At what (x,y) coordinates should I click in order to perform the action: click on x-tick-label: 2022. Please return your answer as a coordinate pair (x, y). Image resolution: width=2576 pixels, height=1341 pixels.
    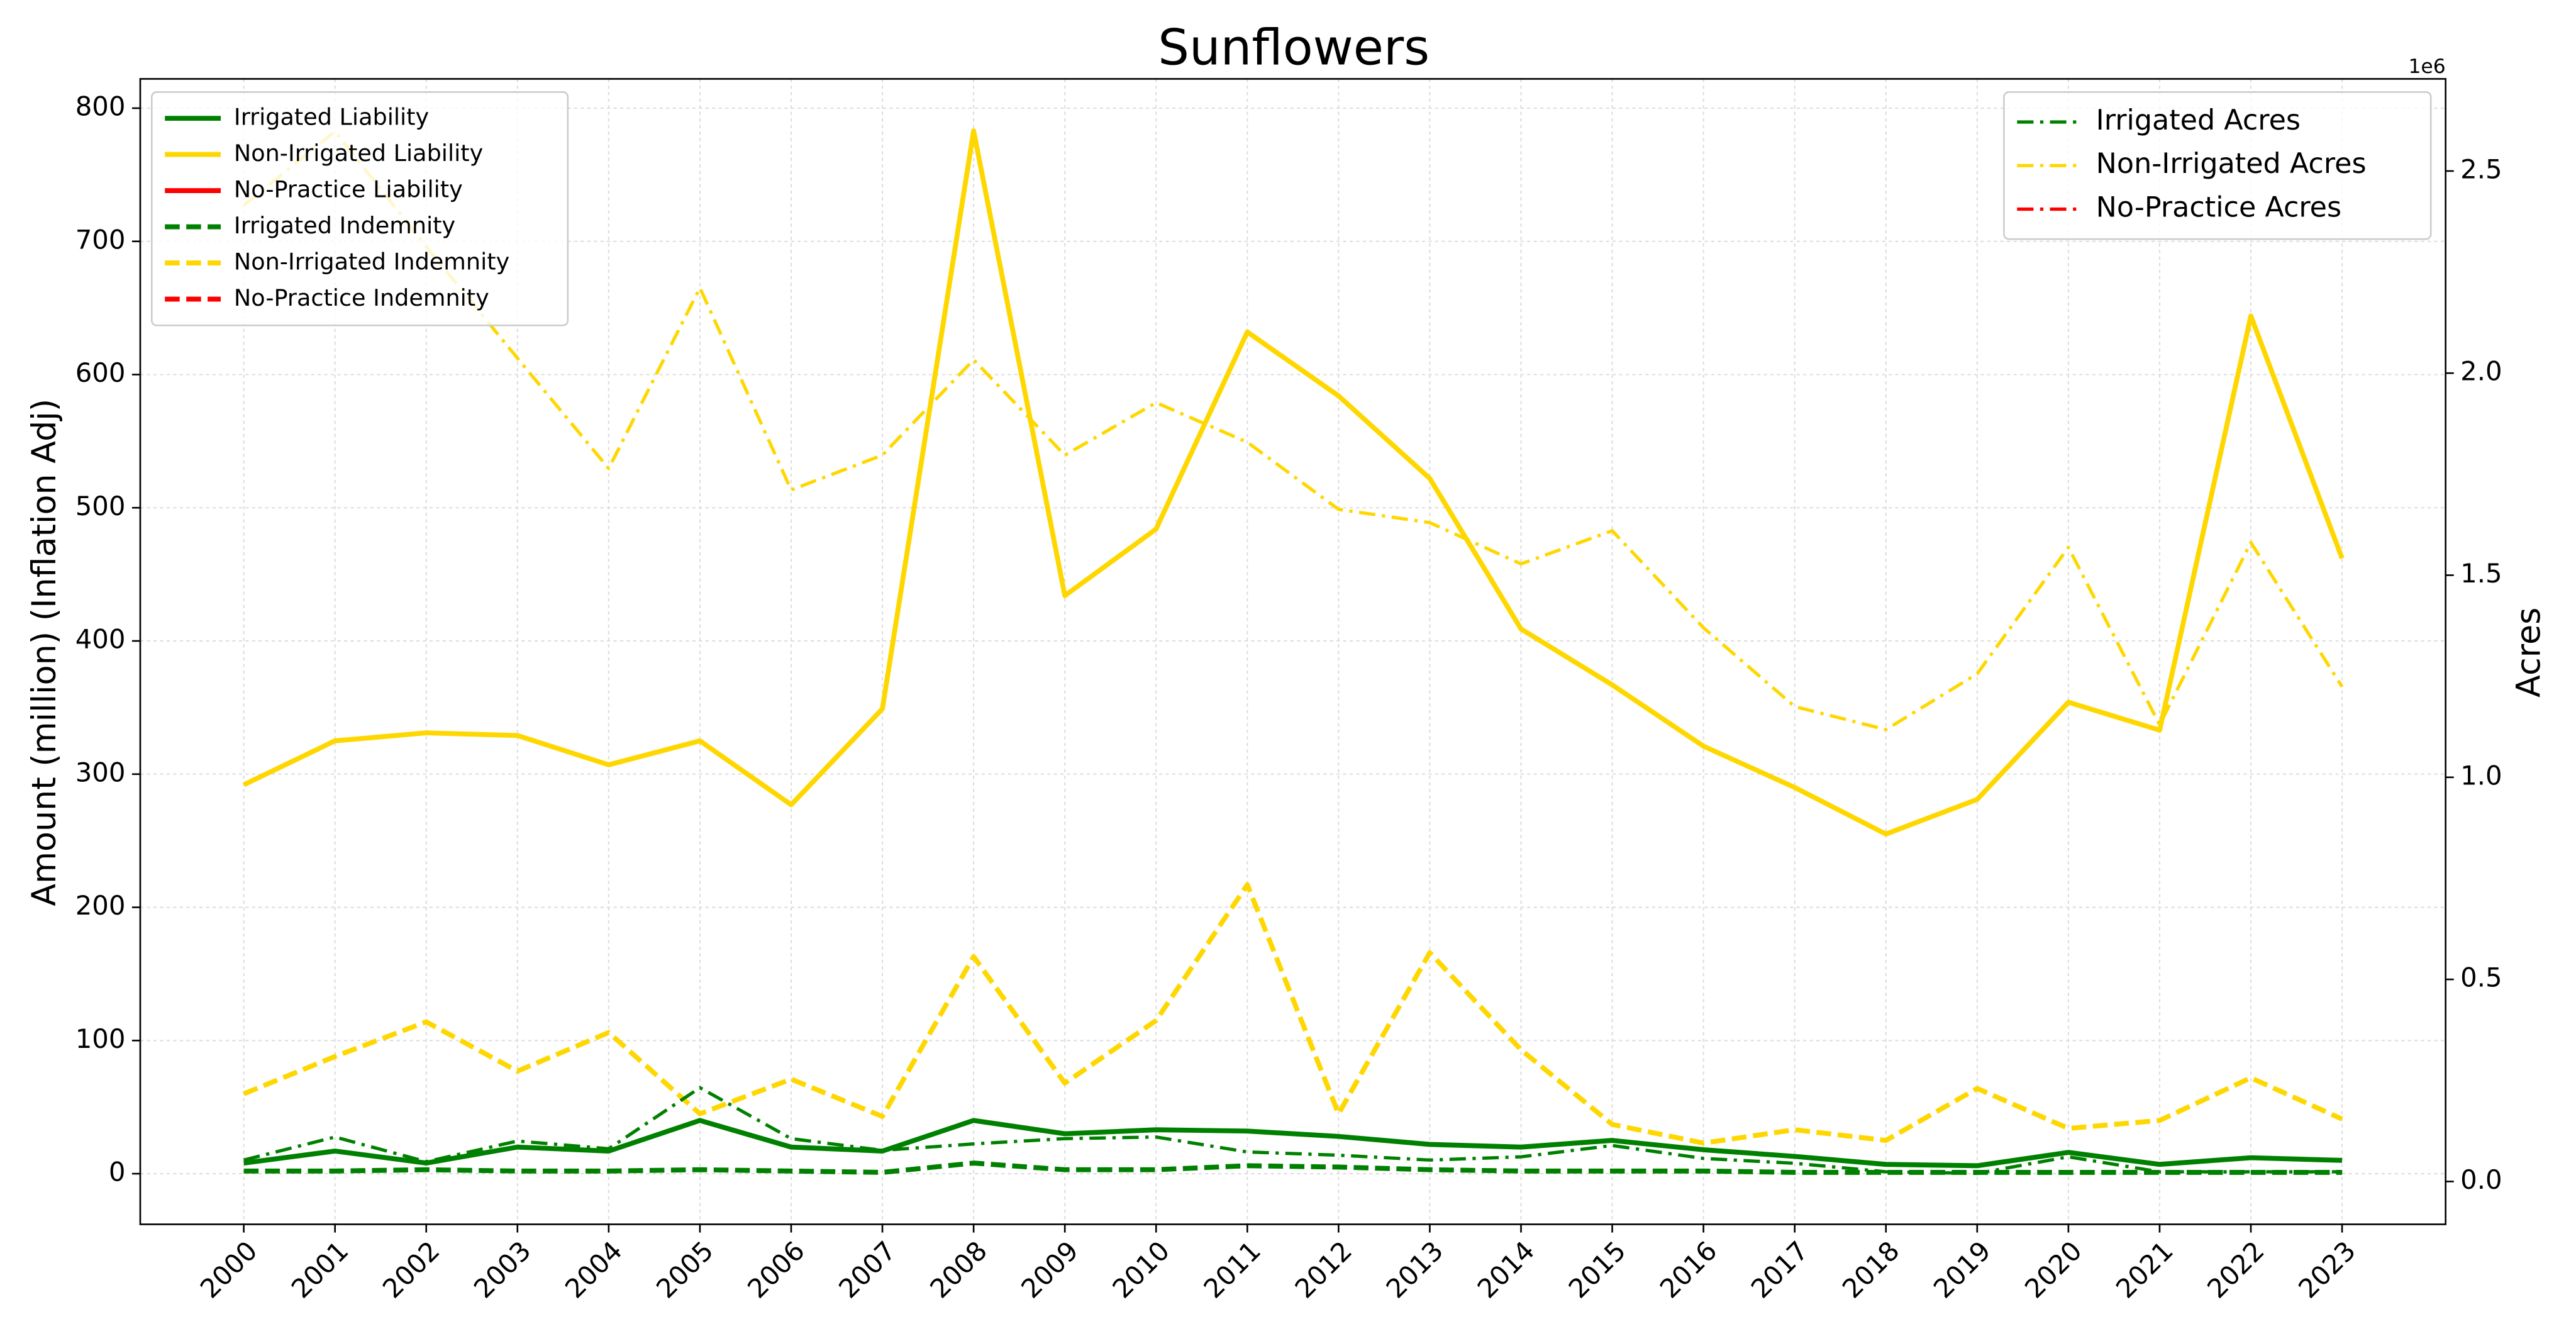
    Looking at the image, I should click on (2235, 1270).